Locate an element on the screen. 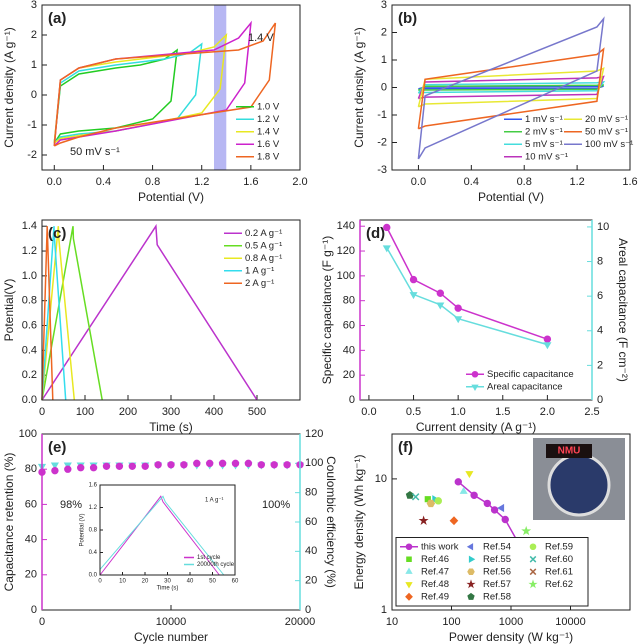  x-tick-label: 1.0 is located at coordinates (458, 412).